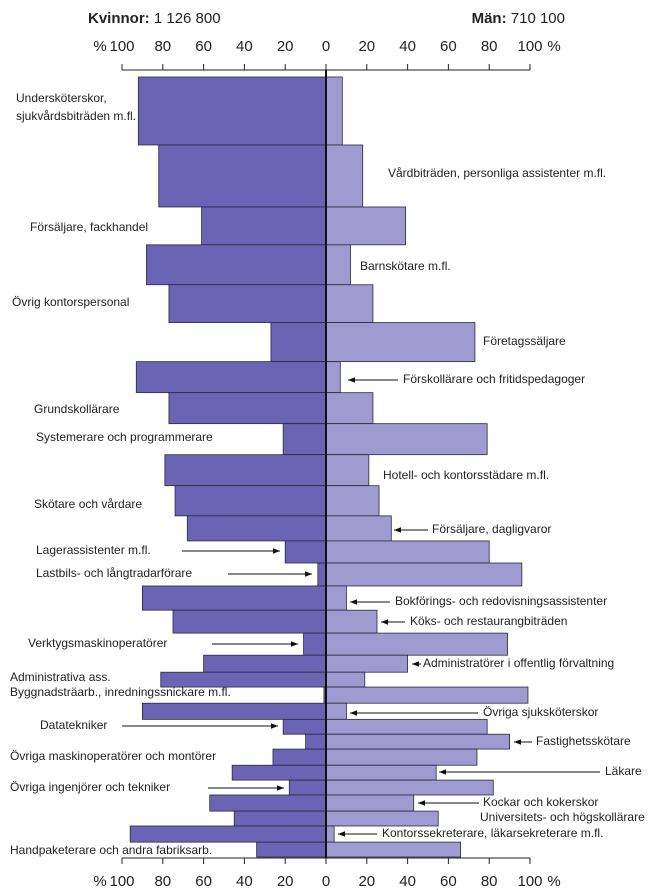 The image size is (653, 891). I want to click on x-tick-label: 0, so click(326, 881).